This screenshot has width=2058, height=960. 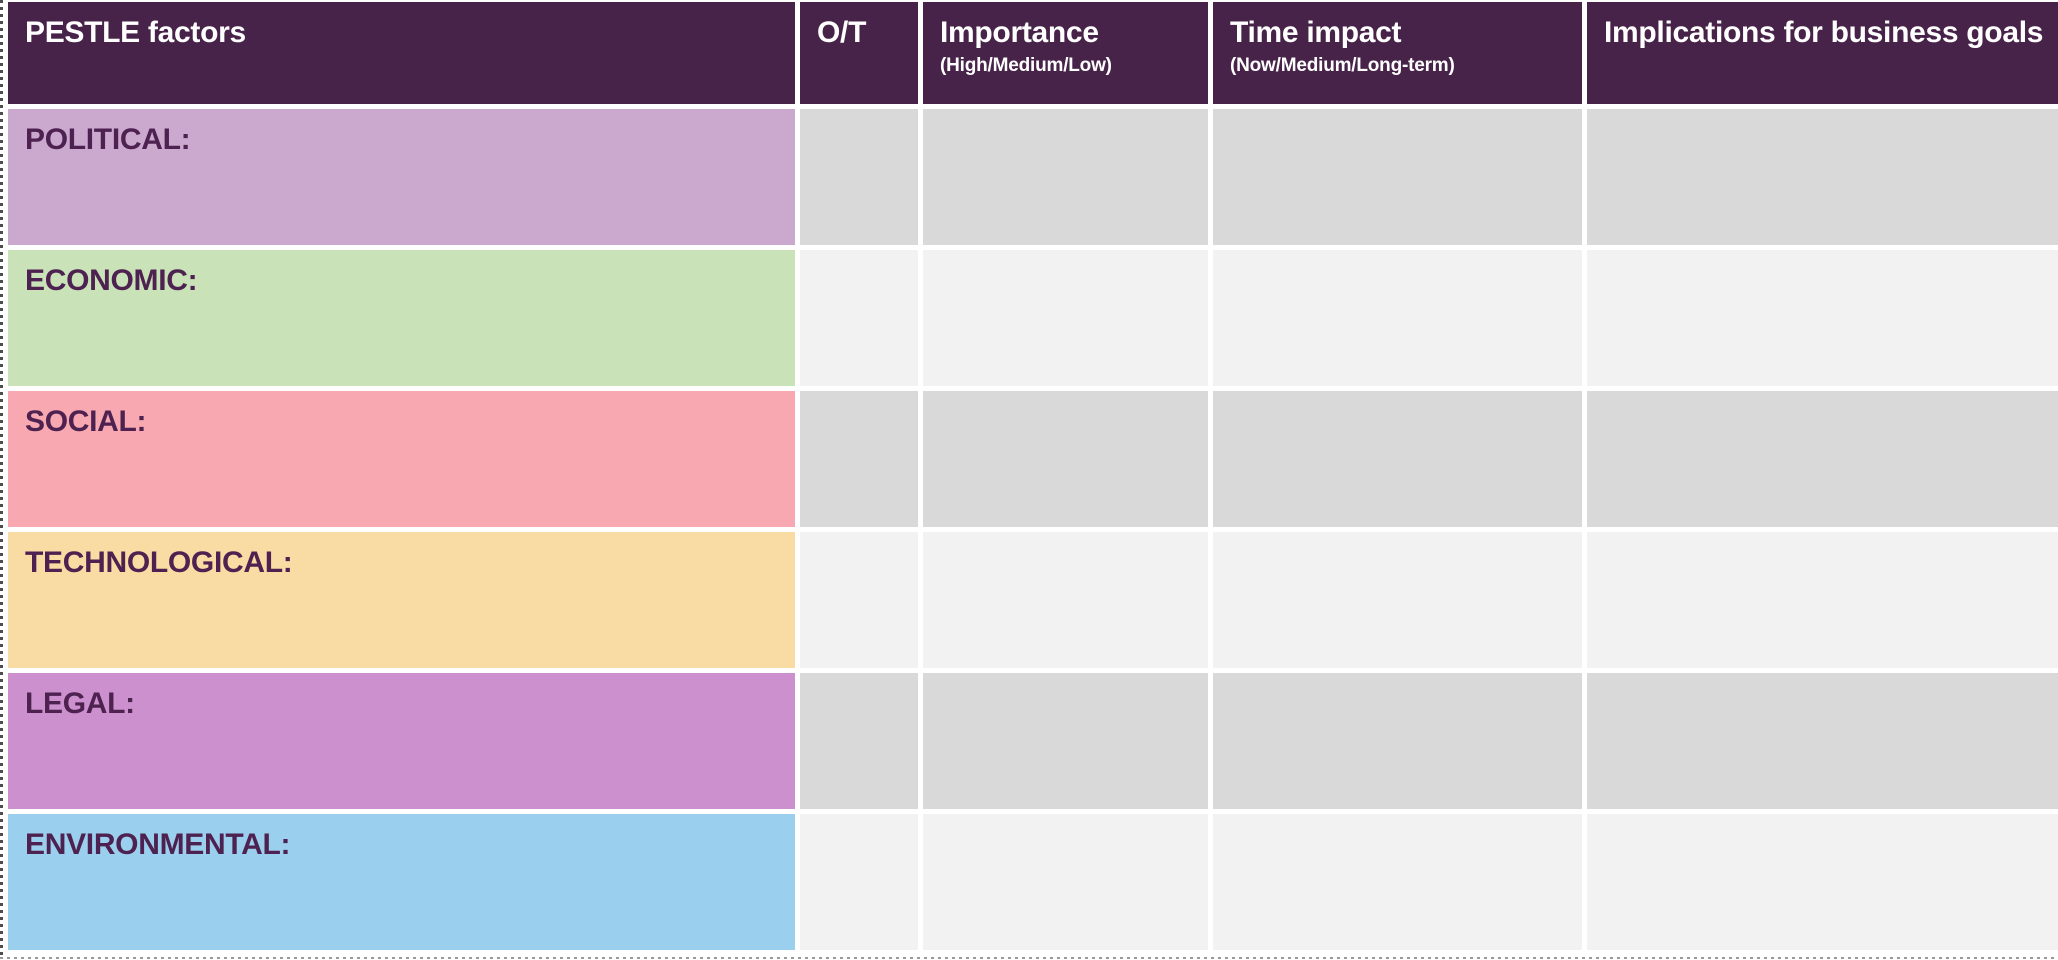 I want to click on row-label-legal: LEGAL:, so click(x=401, y=741).